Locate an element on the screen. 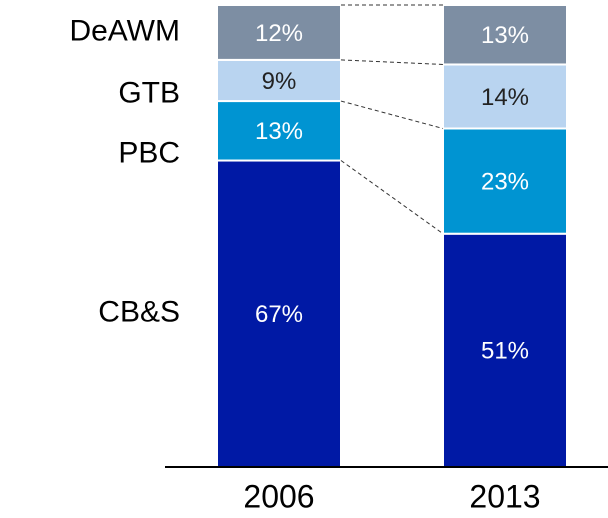  legend-label: CB&S is located at coordinates (139, 312).